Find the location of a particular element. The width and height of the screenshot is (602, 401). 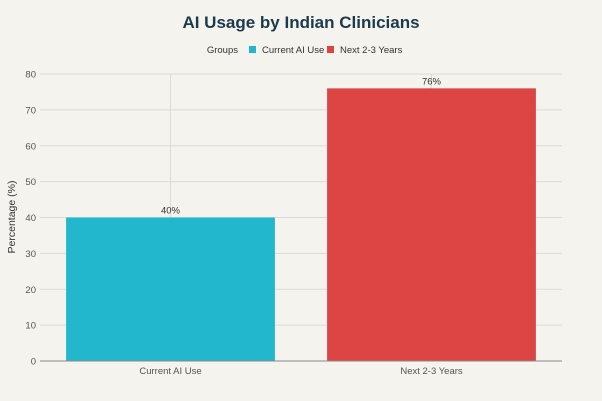

y-tick-label: 70 is located at coordinates (30, 110).